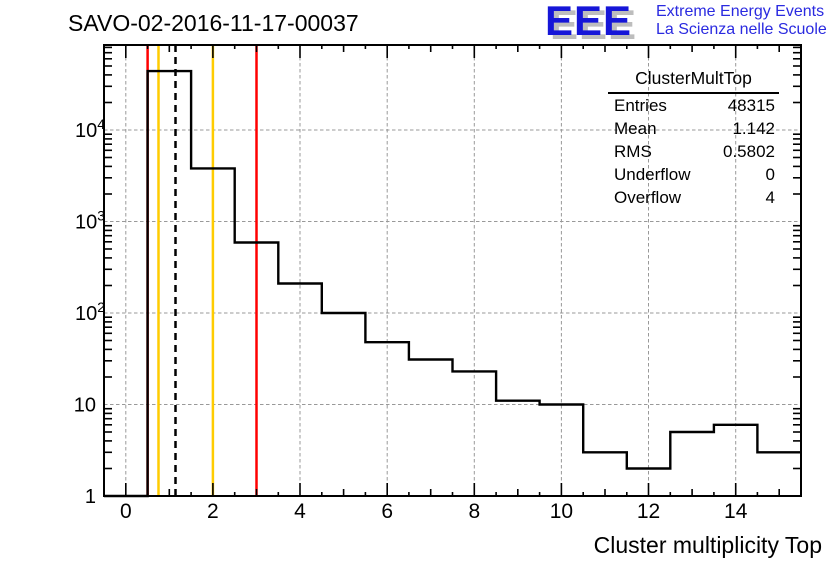  I want to click on stats-value: 0.5802, so click(749, 151).